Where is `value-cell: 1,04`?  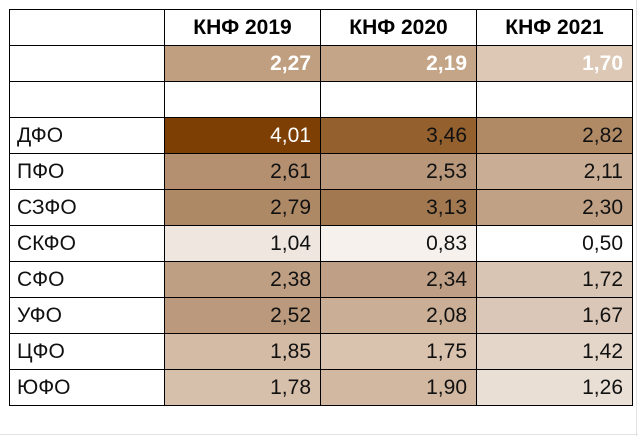 value-cell: 1,04 is located at coordinates (242, 243).